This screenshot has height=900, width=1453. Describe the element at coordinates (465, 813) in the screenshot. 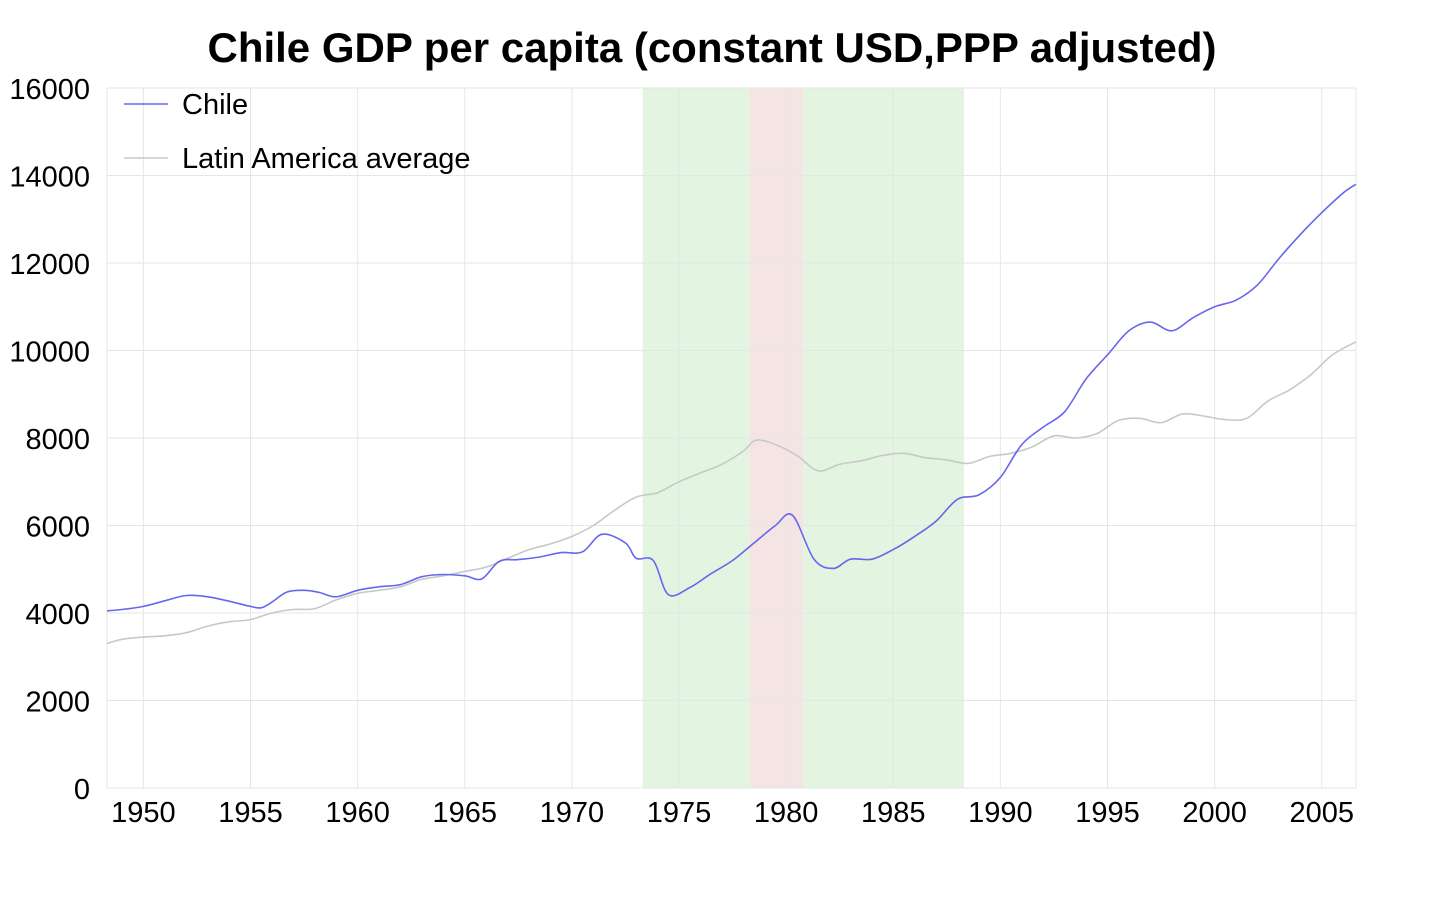

I see `x-tick-label: 1965` at that location.